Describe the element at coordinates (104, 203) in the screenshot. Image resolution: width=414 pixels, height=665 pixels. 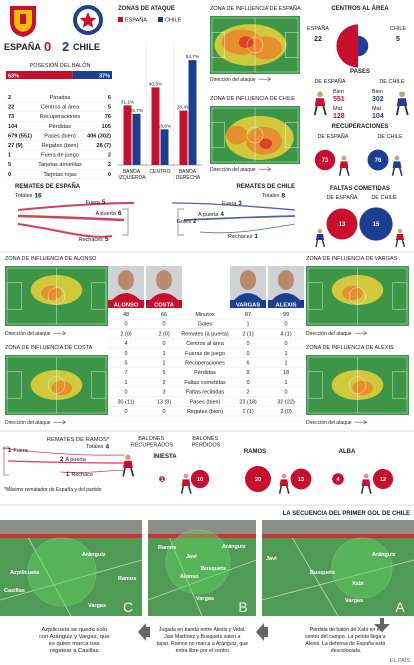
I see `shot-value: 5` at that location.